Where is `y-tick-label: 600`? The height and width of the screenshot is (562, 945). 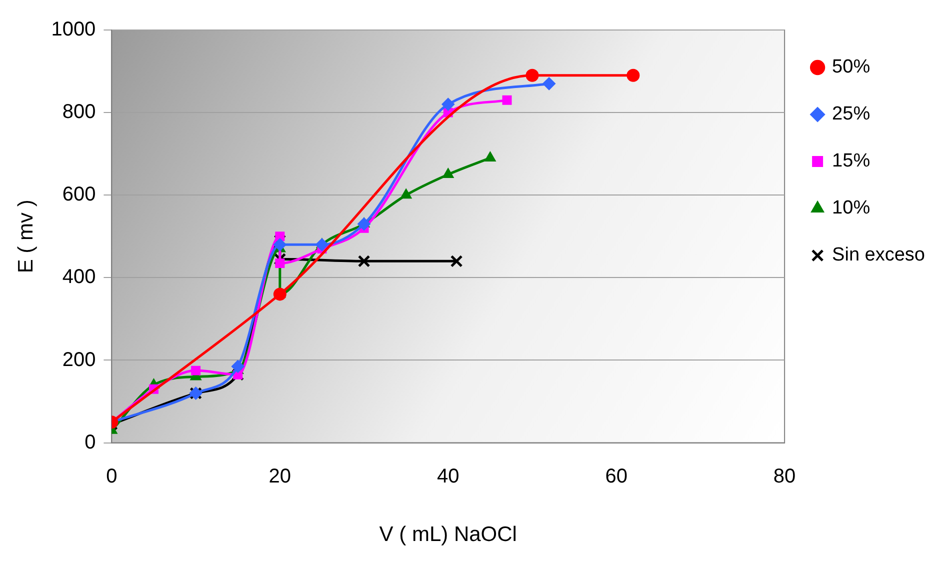
y-tick-label: 600 is located at coordinates (79, 195).